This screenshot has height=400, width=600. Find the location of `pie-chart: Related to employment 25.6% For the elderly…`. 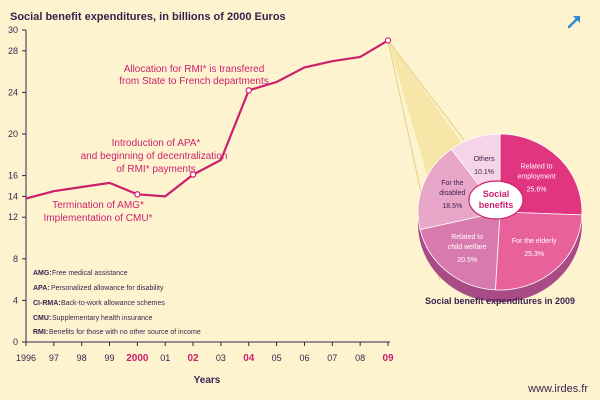

pie-chart: Related to employment 25.6% For the elderly… is located at coordinates (500, 217).